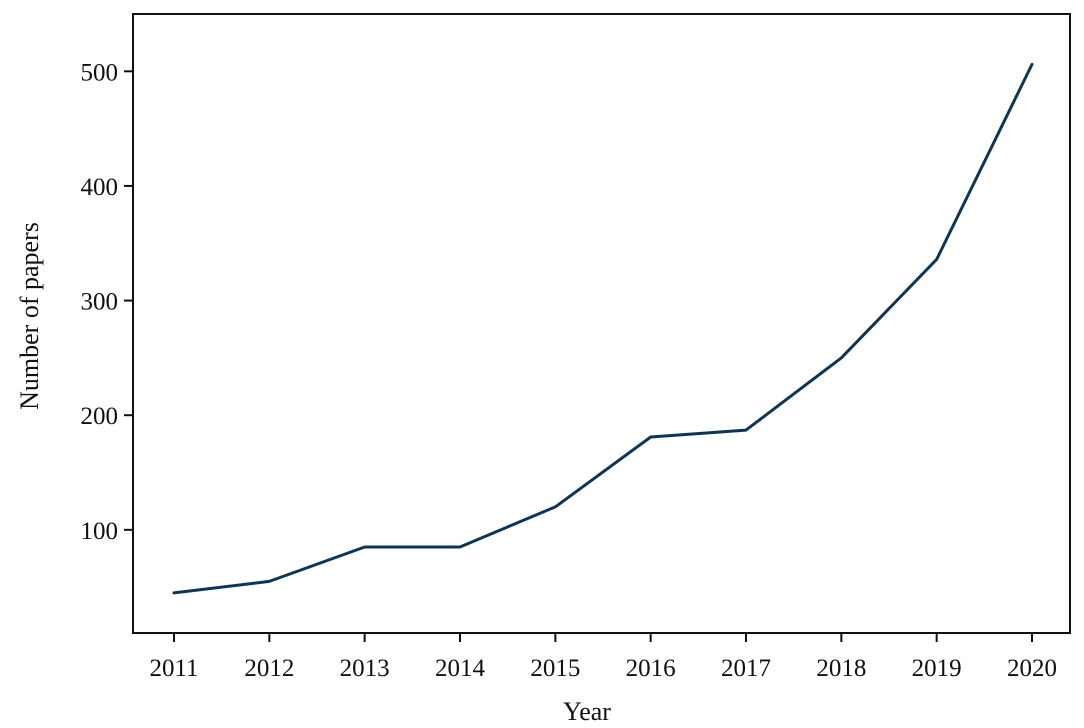  I want to click on x-tick-label: 2013, so click(365, 668).